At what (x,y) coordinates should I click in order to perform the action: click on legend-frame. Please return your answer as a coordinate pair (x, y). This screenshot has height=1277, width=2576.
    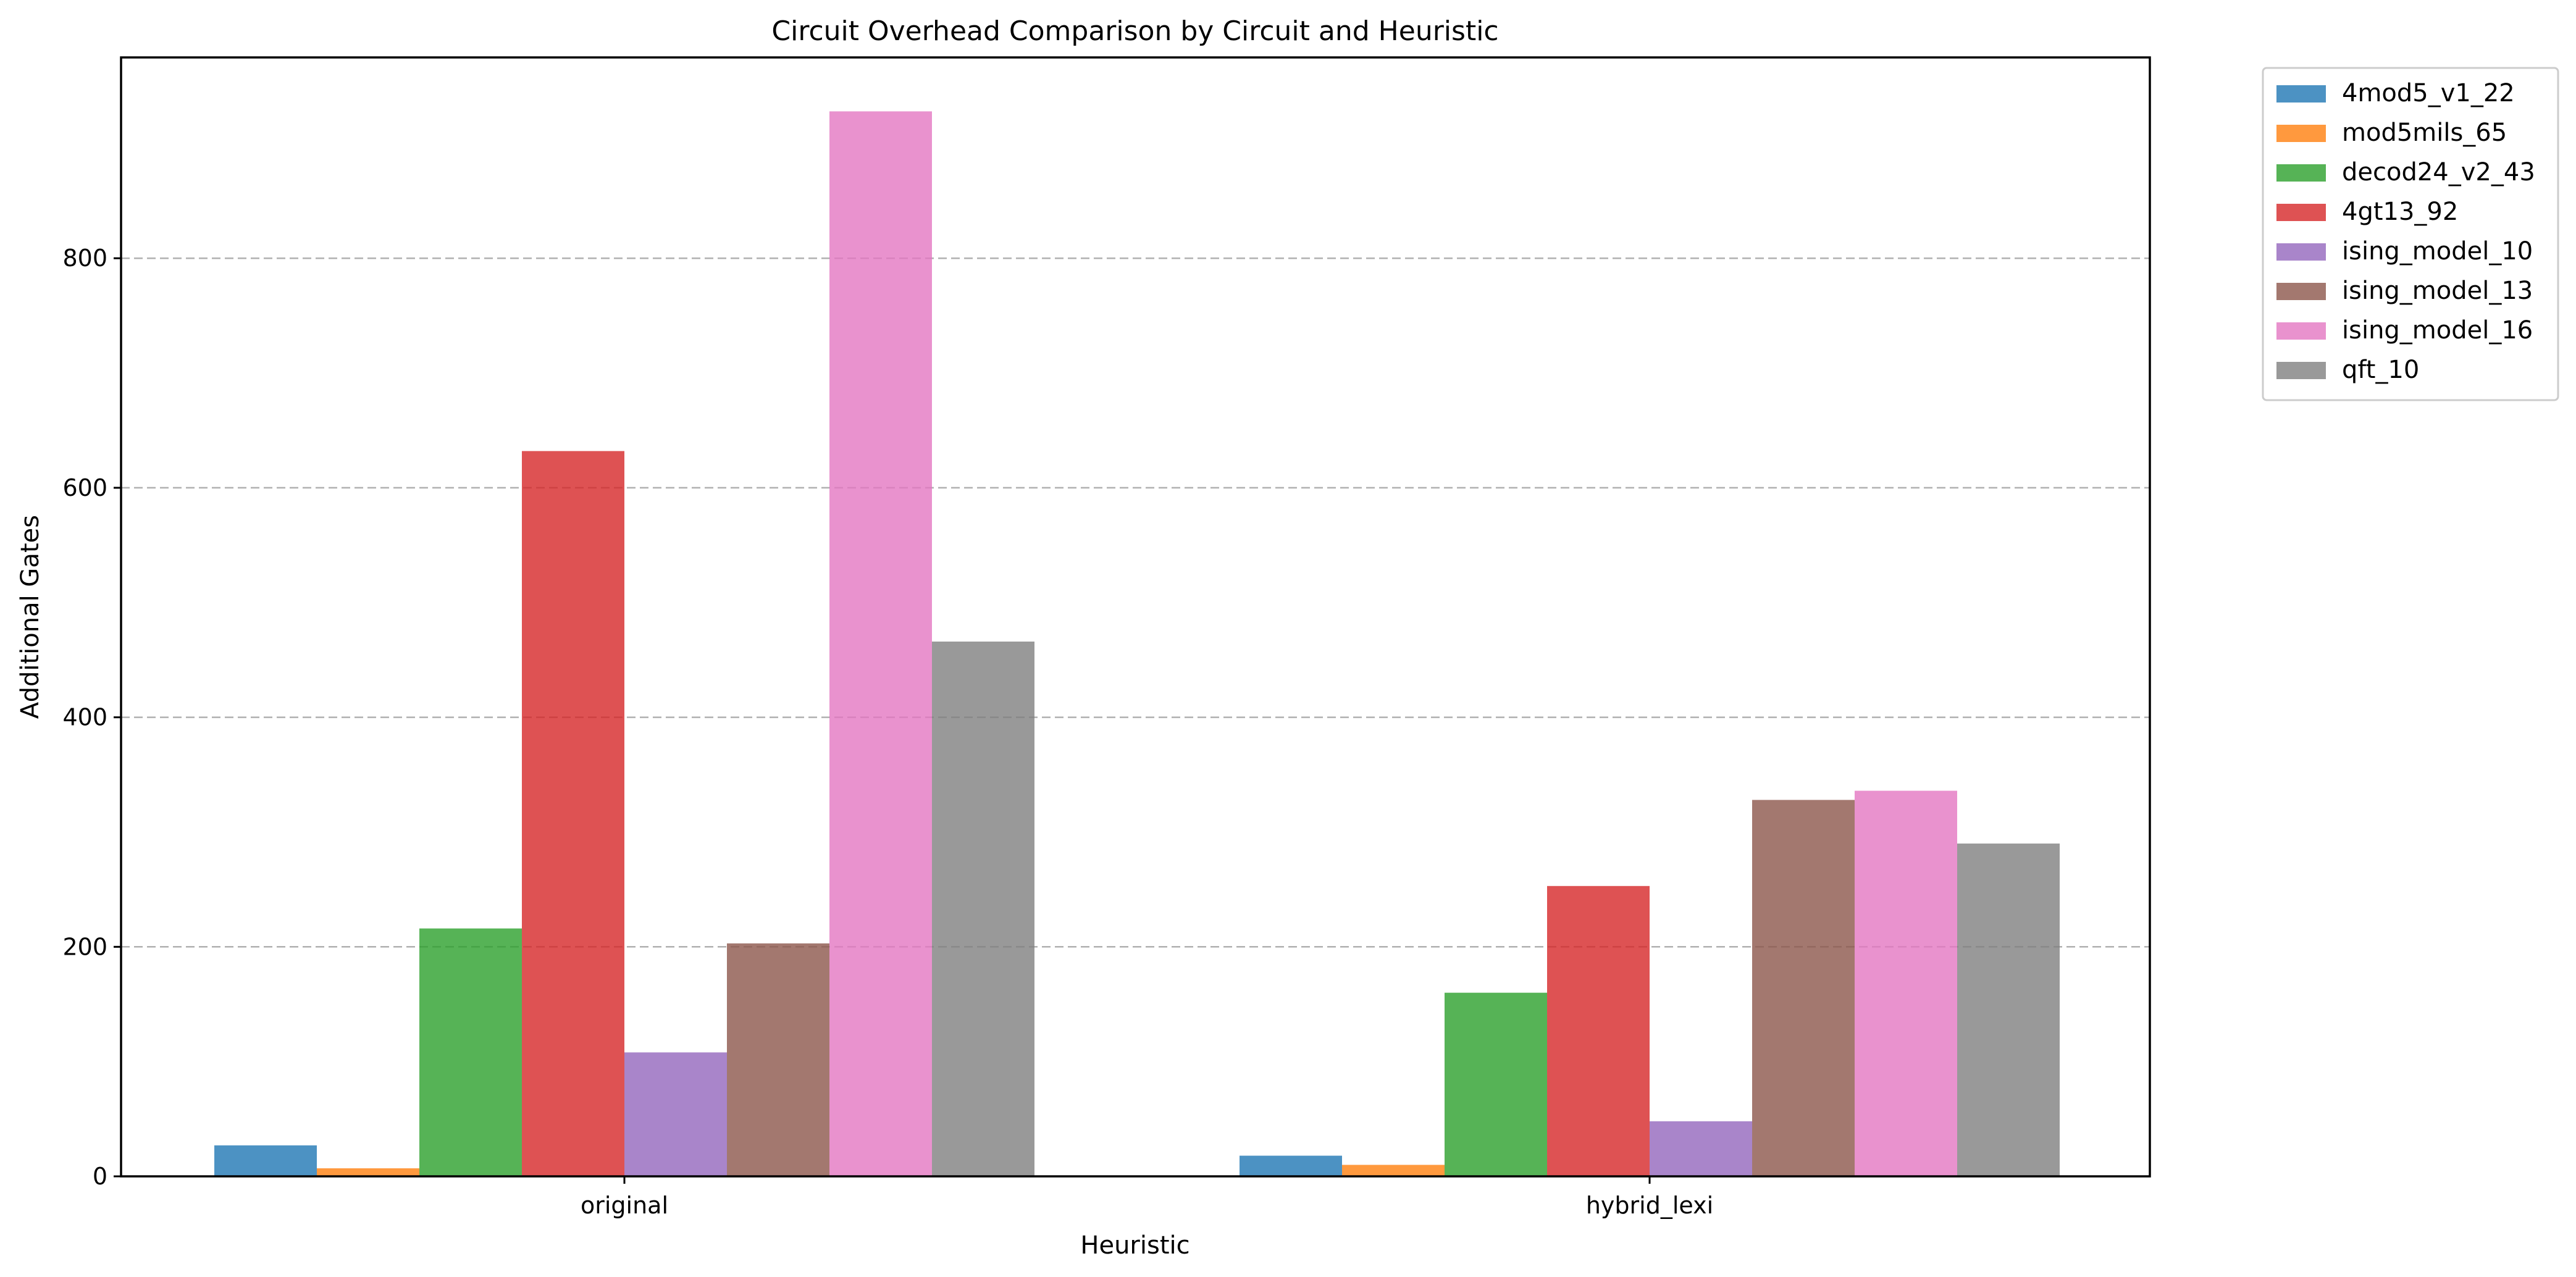
    Looking at the image, I should click on (2411, 234).